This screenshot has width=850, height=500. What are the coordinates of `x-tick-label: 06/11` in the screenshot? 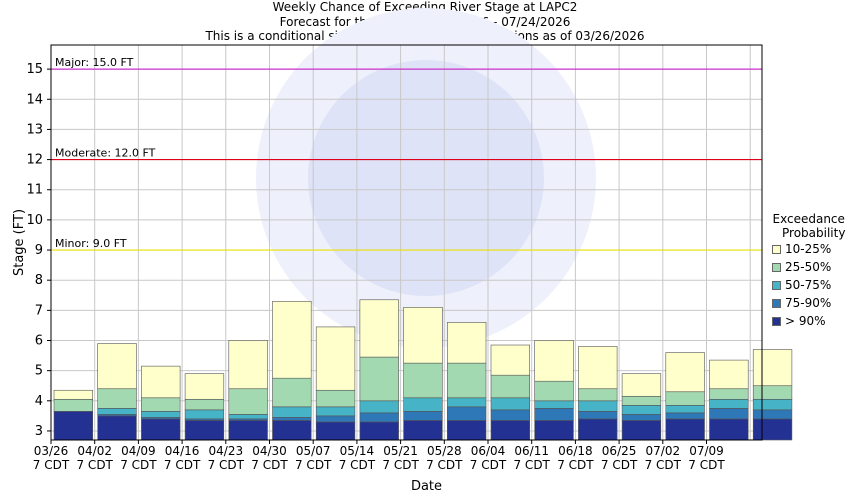 It's located at (531, 451).